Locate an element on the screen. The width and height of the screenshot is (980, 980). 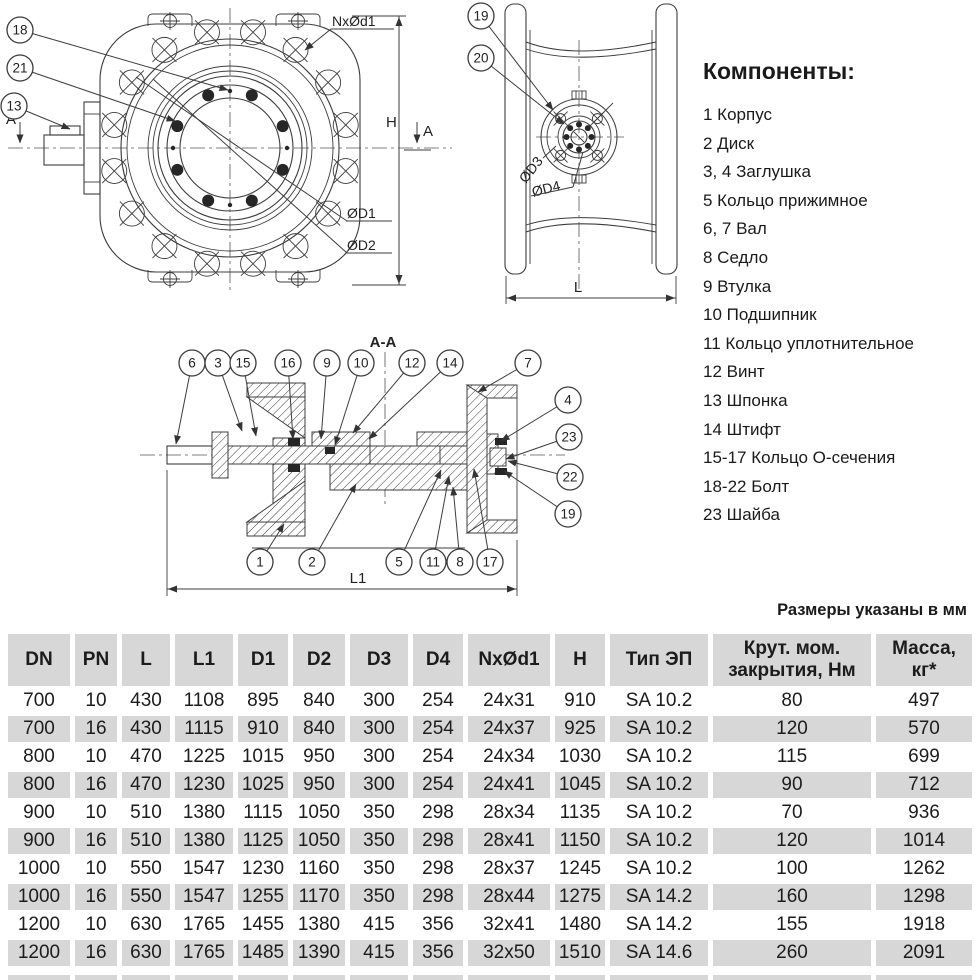
callout-23: 23 is located at coordinates (569, 437).